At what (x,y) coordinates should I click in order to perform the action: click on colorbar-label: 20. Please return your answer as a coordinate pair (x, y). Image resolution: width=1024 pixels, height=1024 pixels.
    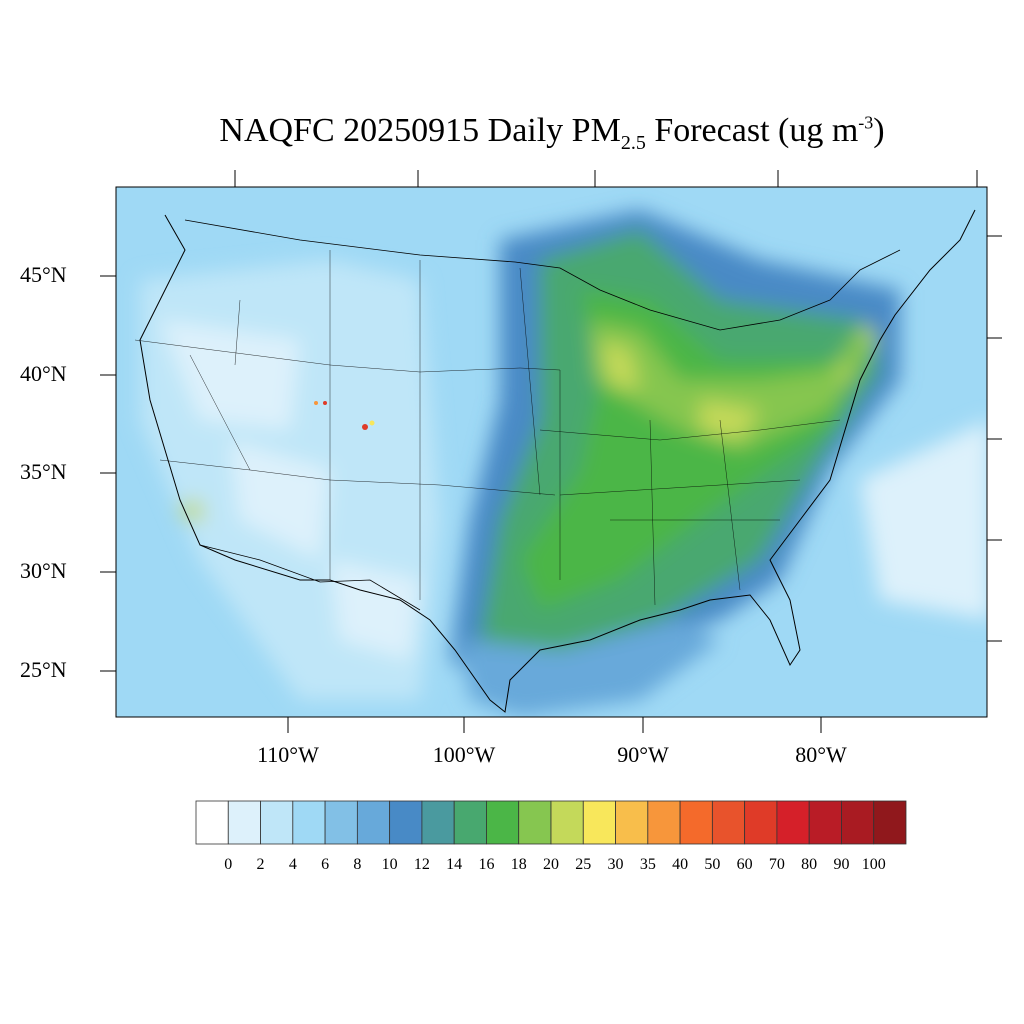
    Looking at the image, I should click on (551, 864).